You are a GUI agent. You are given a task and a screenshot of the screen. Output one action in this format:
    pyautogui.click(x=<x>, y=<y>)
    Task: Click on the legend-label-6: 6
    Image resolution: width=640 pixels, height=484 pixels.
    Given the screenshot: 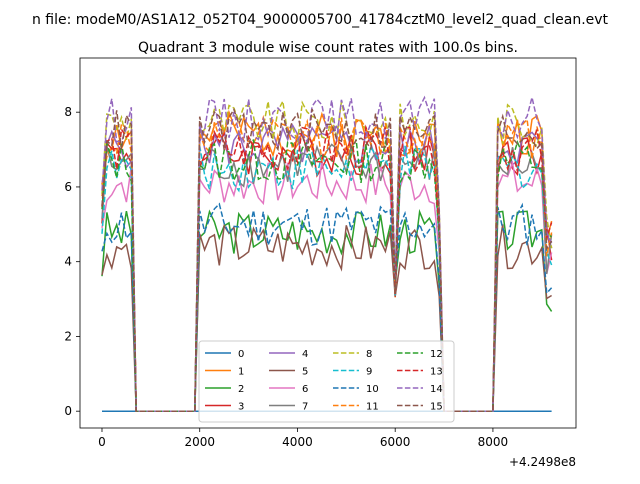 What is the action you would take?
    pyautogui.click(x=305, y=389)
    